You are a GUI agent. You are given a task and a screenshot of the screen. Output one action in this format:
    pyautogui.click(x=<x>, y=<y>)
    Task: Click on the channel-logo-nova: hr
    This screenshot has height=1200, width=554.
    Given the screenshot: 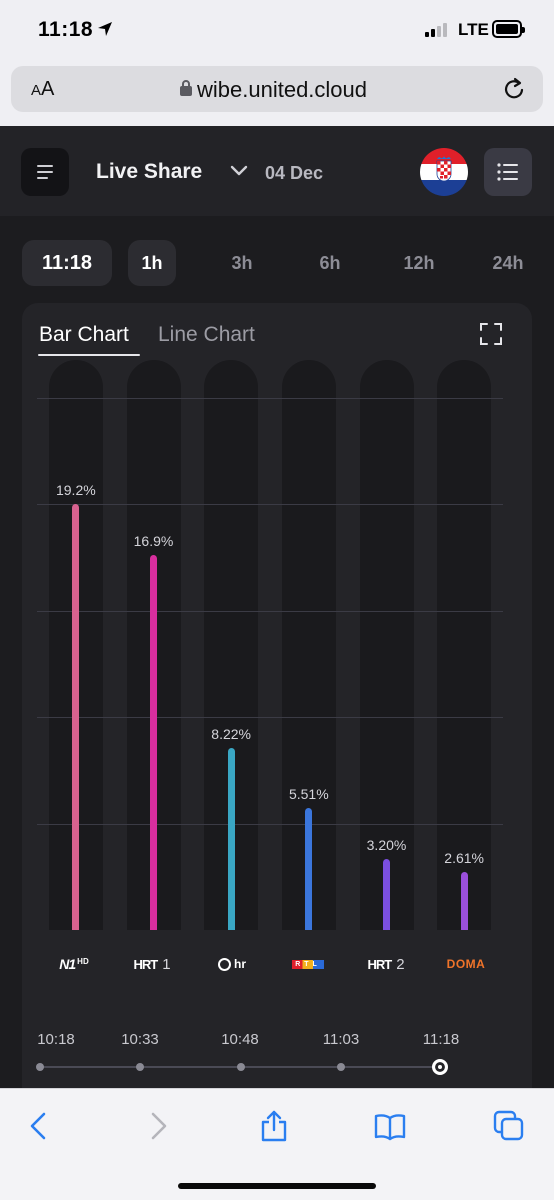 What is the action you would take?
    pyautogui.click(x=232, y=964)
    